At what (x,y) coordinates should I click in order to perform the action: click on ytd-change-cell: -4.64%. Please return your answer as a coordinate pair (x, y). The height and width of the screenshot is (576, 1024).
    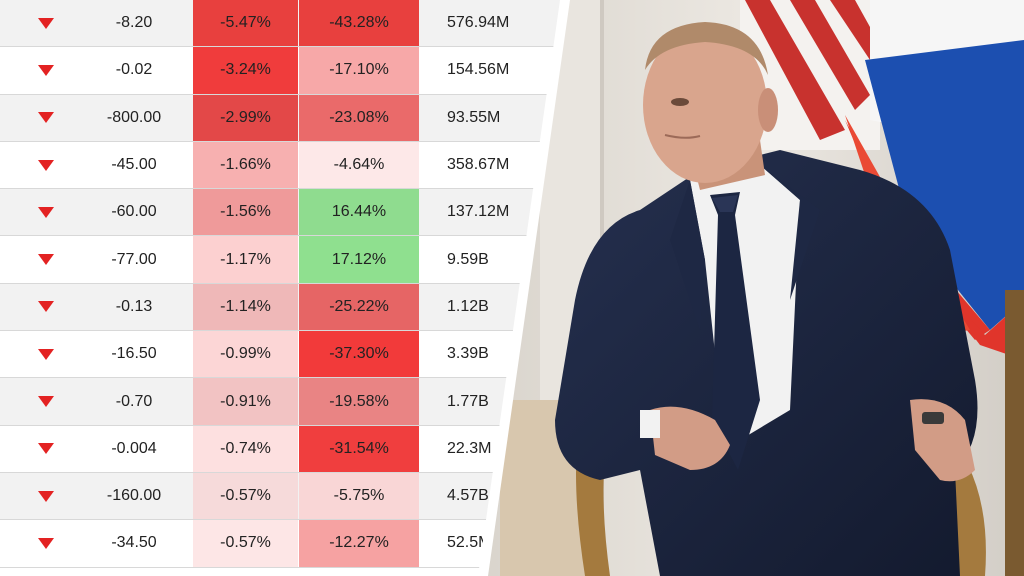
    Looking at the image, I should click on (359, 165).